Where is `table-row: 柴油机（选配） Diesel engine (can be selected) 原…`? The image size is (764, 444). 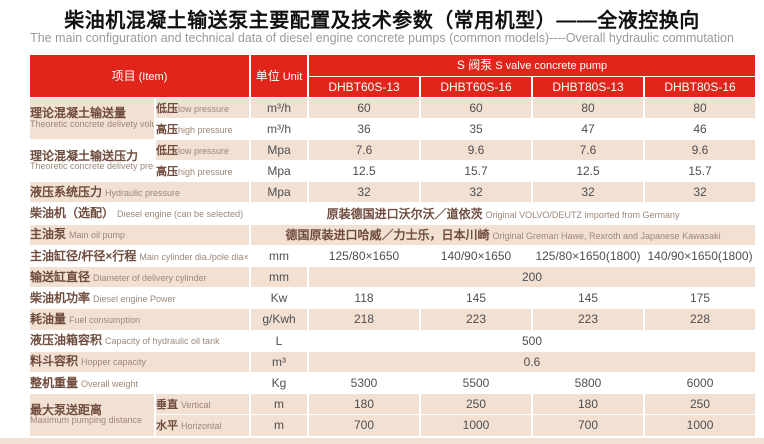
table-row: 柴油机（选配） Diesel engine (can be selected) 原… is located at coordinates (393, 213).